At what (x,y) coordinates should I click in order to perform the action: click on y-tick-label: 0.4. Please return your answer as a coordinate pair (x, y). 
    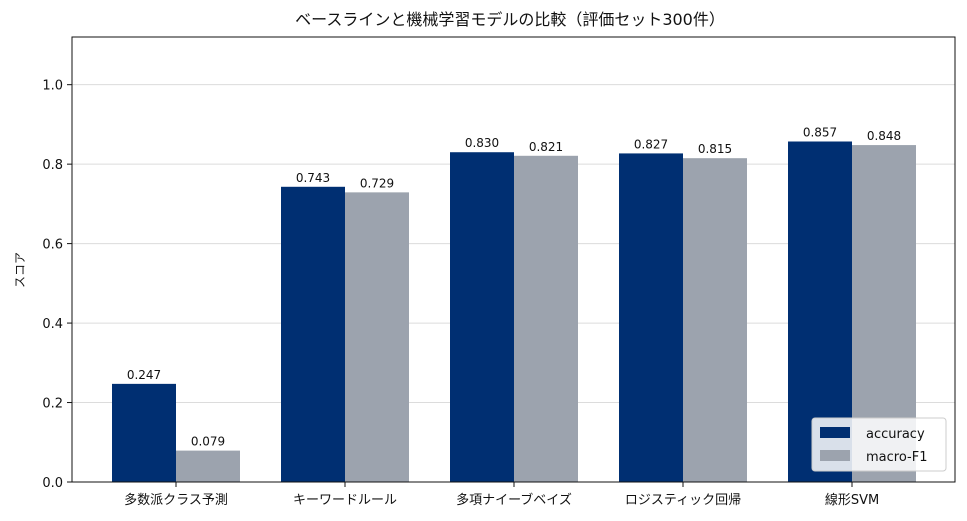
    Looking at the image, I should click on (52, 324).